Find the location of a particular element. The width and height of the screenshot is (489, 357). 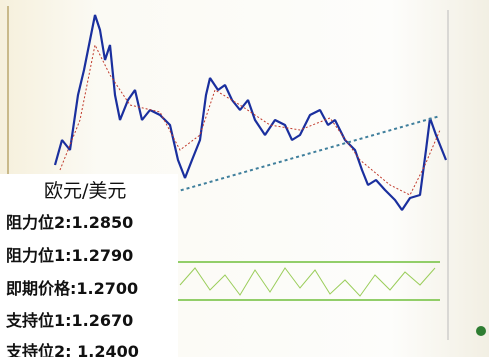

panel-title: 欧元/美元 is located at coordinates (85, 191).